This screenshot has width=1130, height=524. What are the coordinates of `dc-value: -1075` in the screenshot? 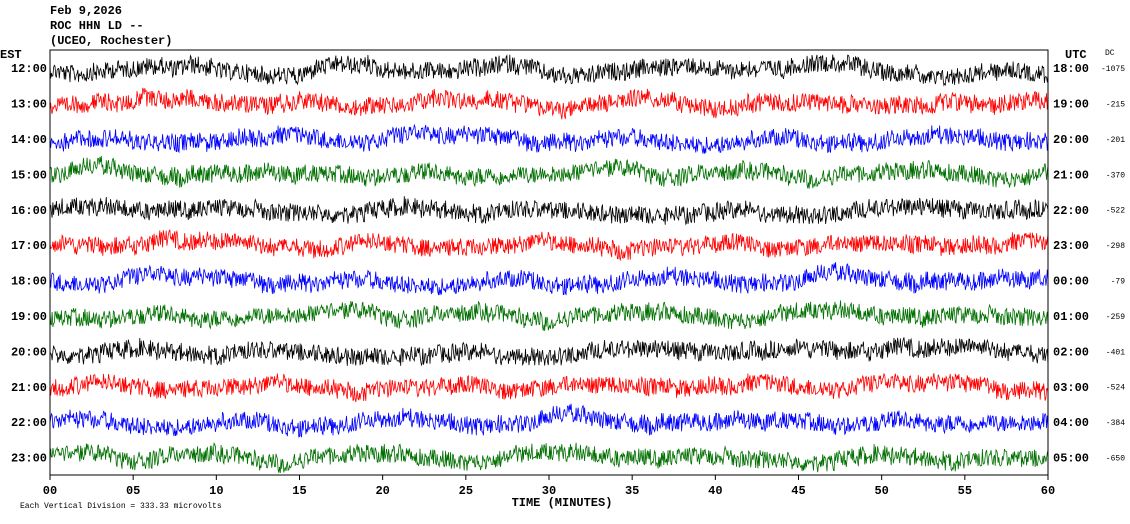 It's located at (1113, 69).